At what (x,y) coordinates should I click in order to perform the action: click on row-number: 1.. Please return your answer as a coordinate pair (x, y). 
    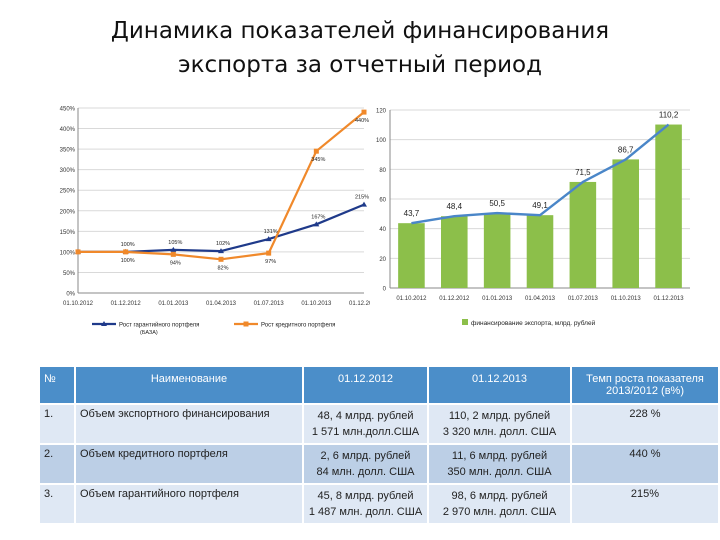
    Looking at the image, I should click on (57, 424).